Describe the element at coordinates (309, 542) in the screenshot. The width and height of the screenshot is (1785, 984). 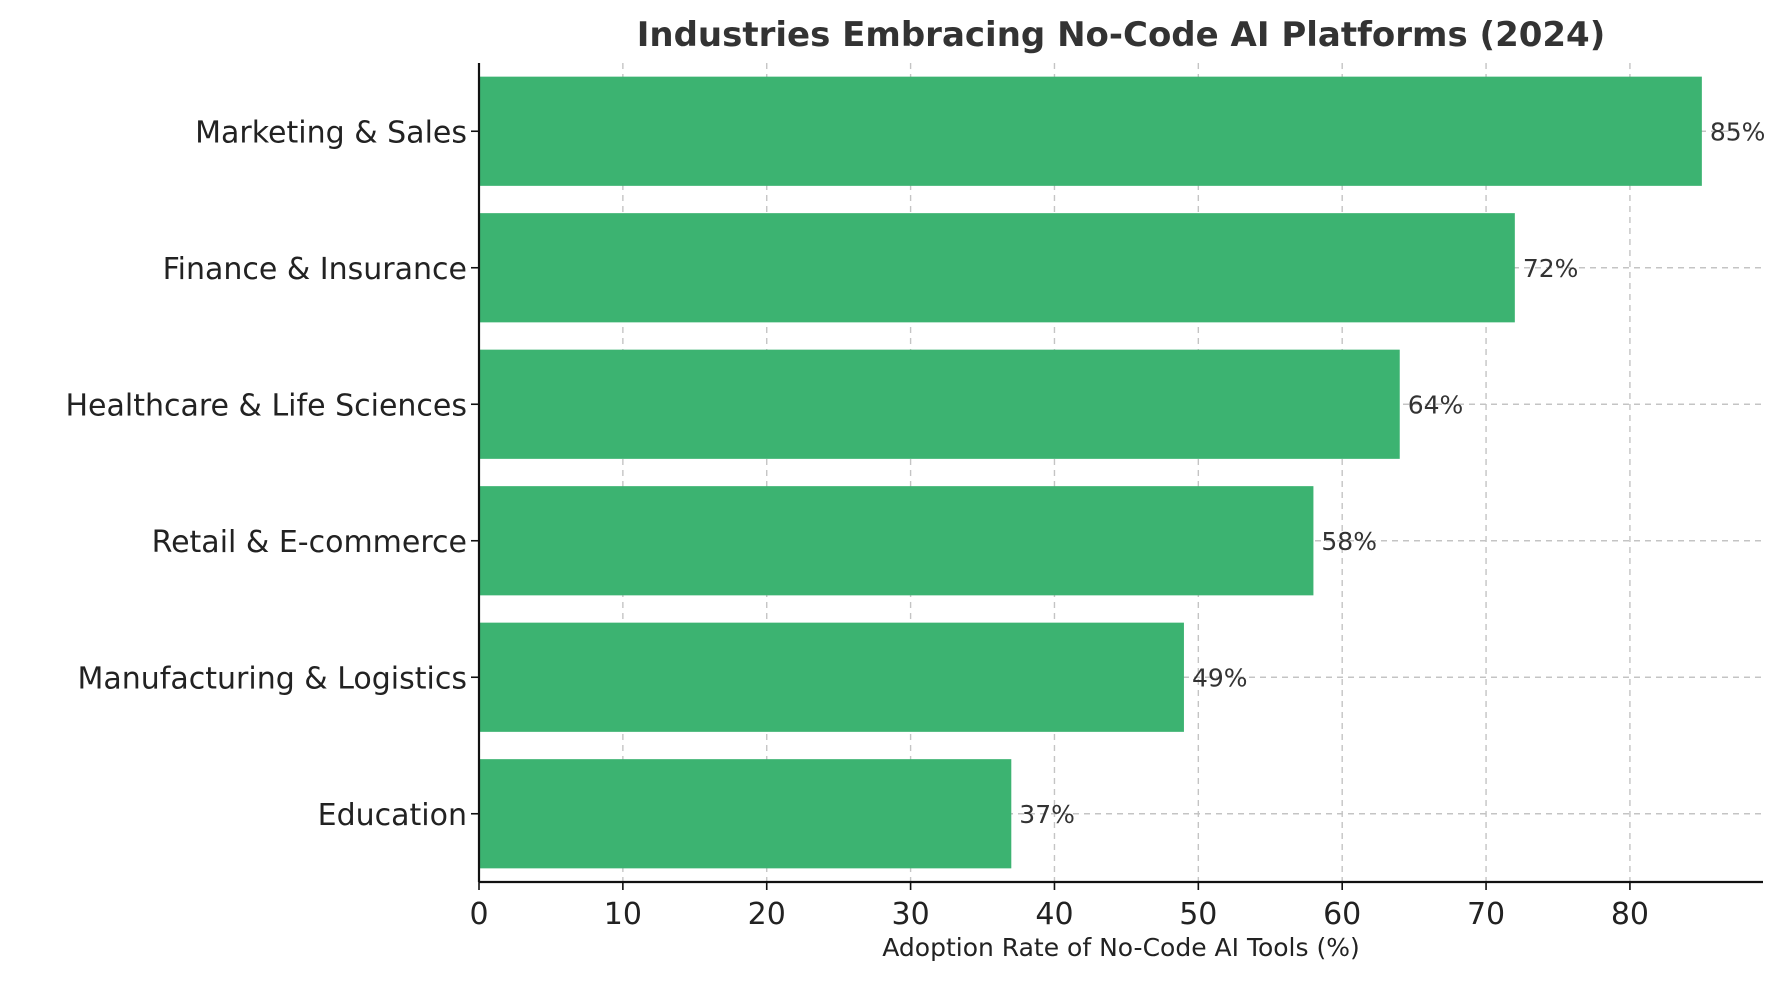
I see `y-tick-label: Retail & E-commerce` at that location.